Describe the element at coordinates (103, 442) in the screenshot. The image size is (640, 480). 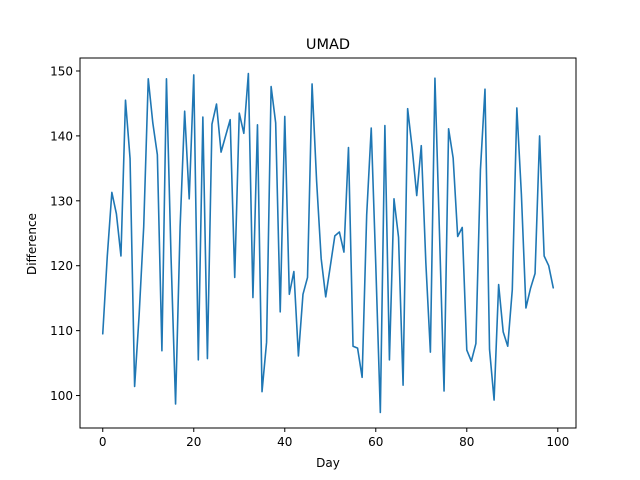
I see `x-tick-label: 0` at that location.